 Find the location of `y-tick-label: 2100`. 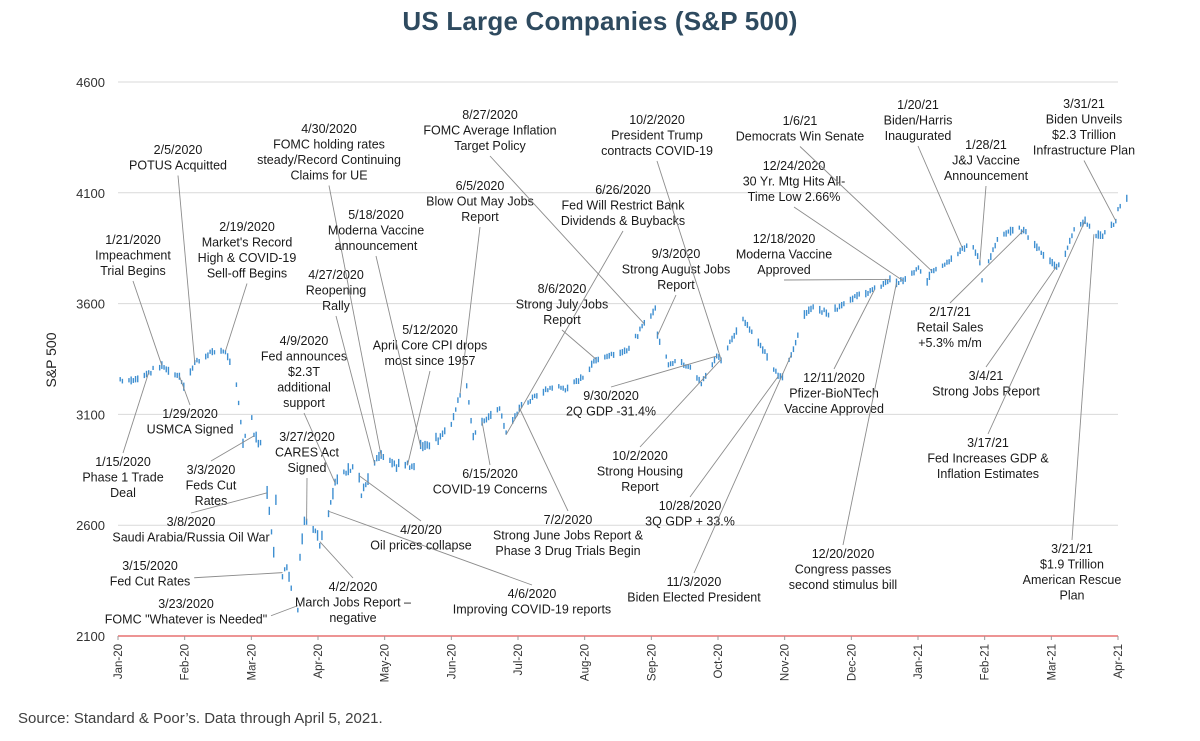

y-tick-label: 2100 is located at coordinates (90, 636).